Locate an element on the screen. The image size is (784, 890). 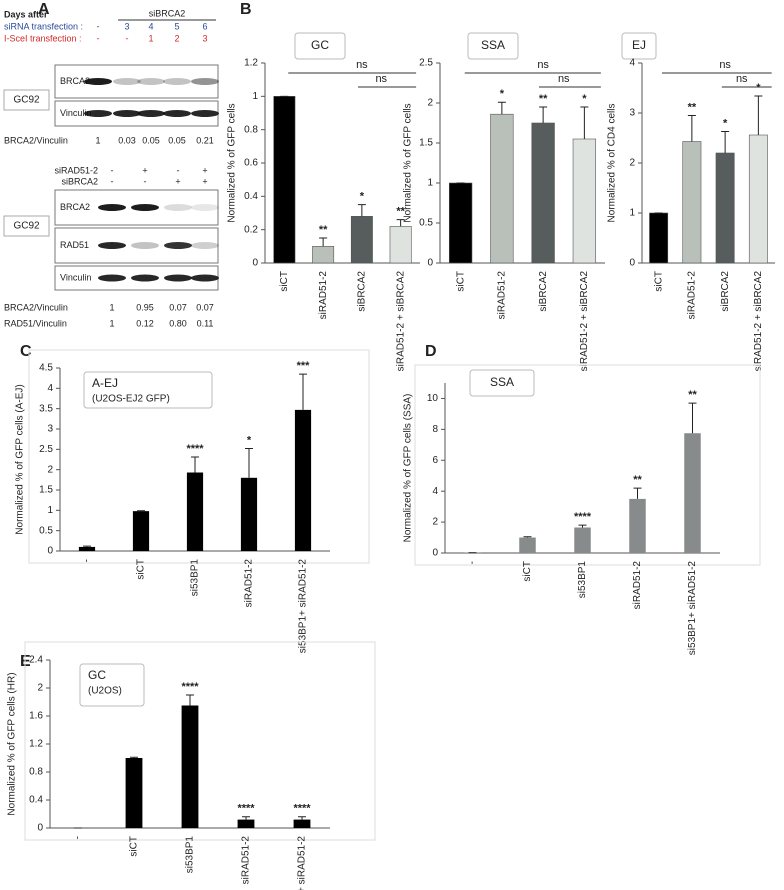
row-label: siRNA transfection : is located at coordinates (43, 26).